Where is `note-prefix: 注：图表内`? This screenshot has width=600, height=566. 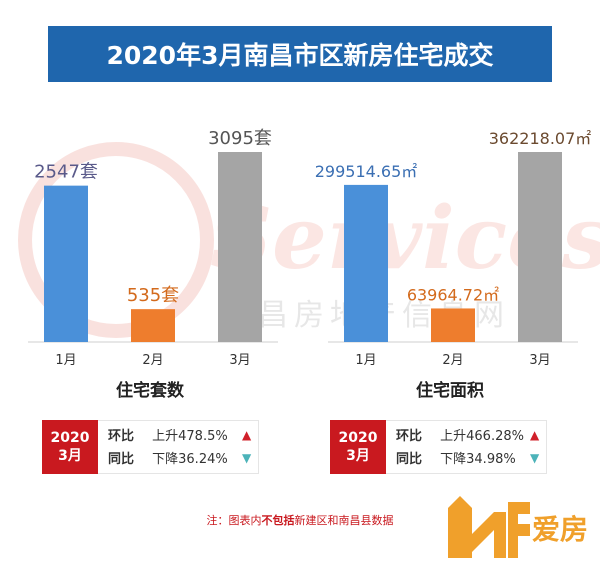
note-prefix: 注：图表内 is located at coordinates (234, 520).